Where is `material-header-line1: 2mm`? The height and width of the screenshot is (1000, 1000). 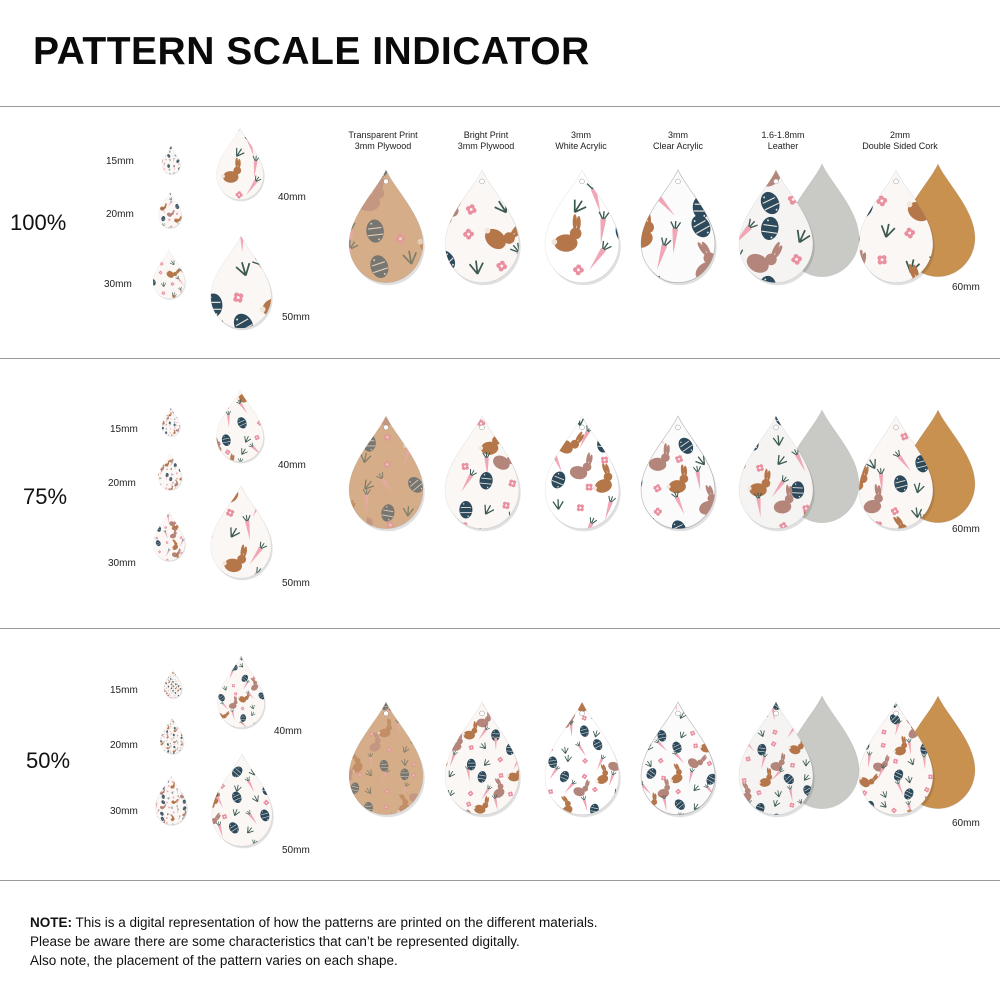 material-header-line1: 2mm is located at coordinates (900, 135).